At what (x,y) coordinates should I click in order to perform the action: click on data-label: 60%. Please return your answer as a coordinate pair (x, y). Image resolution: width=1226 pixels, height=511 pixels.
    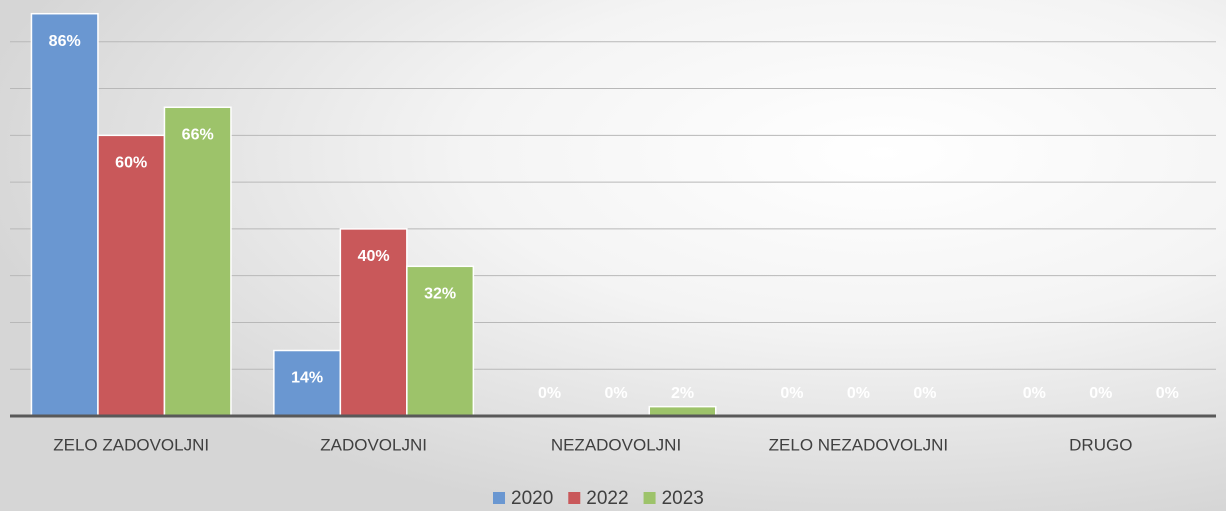
    Looking at the image, I should click on (131, 163).